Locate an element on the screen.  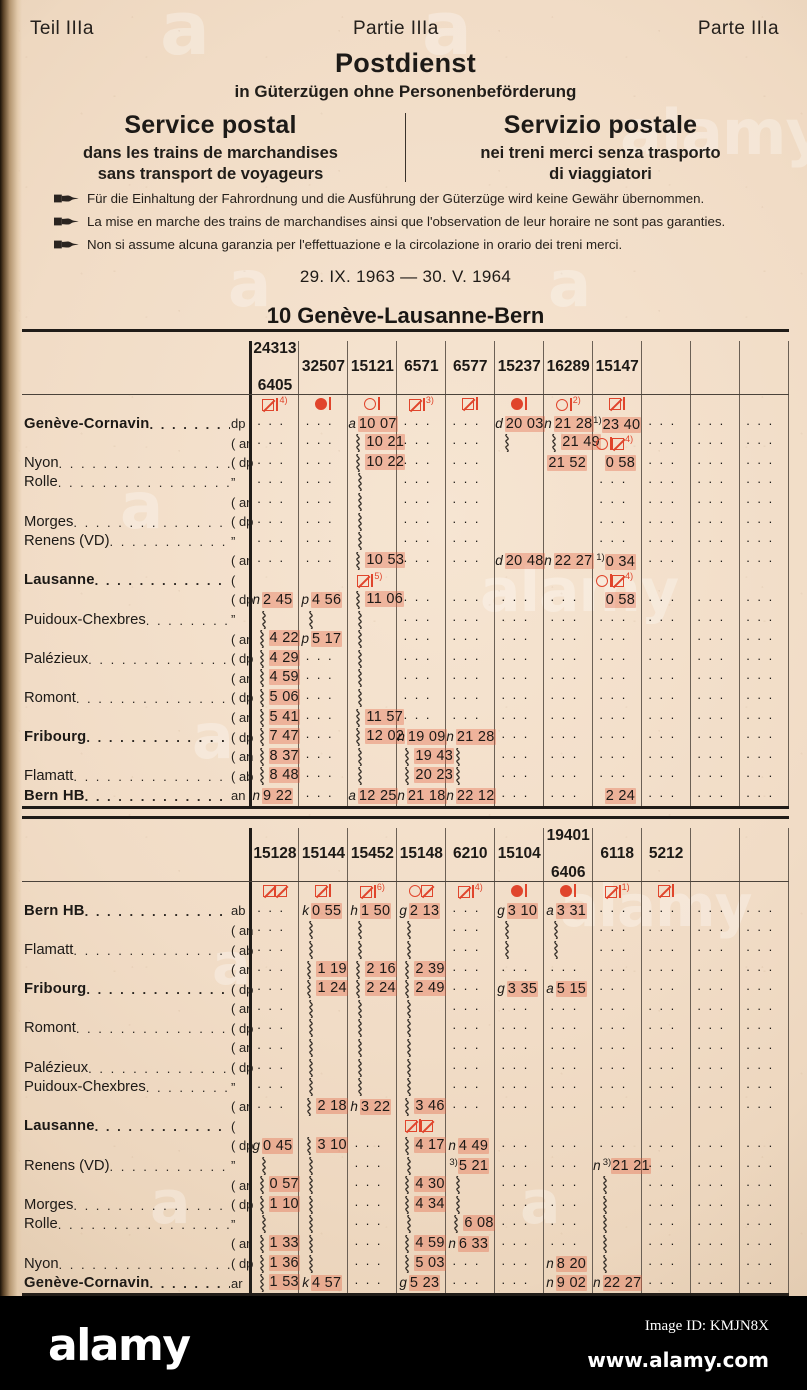
service-code: g is located at coordinates (403, 910).